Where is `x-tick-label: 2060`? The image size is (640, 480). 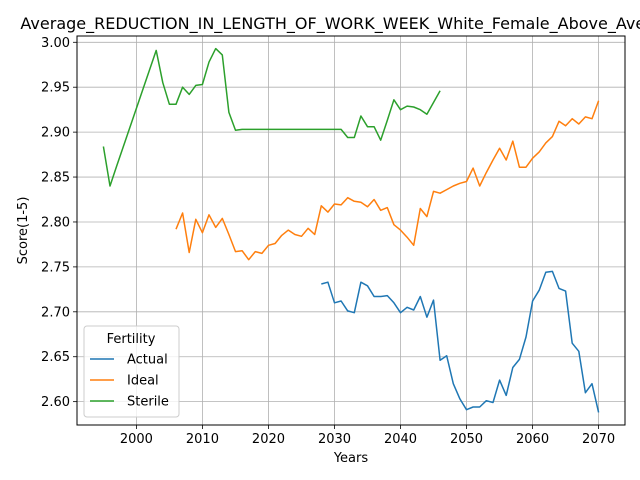 x-tick-label: 2060 is located at coordinates (532, 439).